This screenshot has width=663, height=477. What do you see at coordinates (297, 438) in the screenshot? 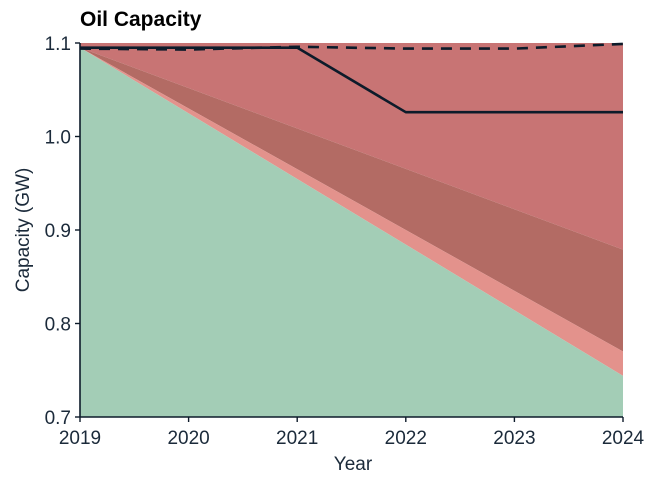
I see `x-tick-label: 2021` at bounding box center [297, 438].